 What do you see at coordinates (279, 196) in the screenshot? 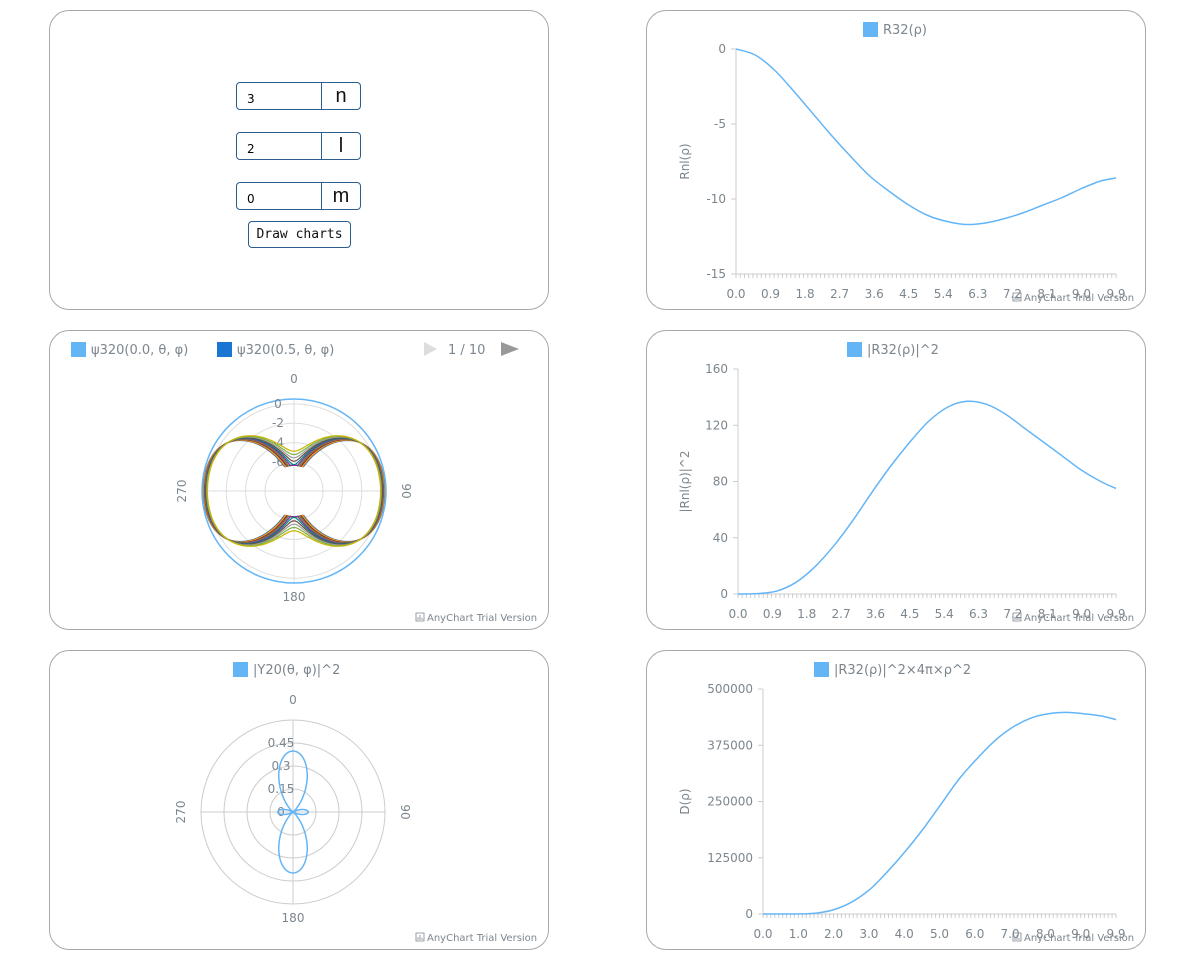
I see `m-input` at bounding box center [279, 196].